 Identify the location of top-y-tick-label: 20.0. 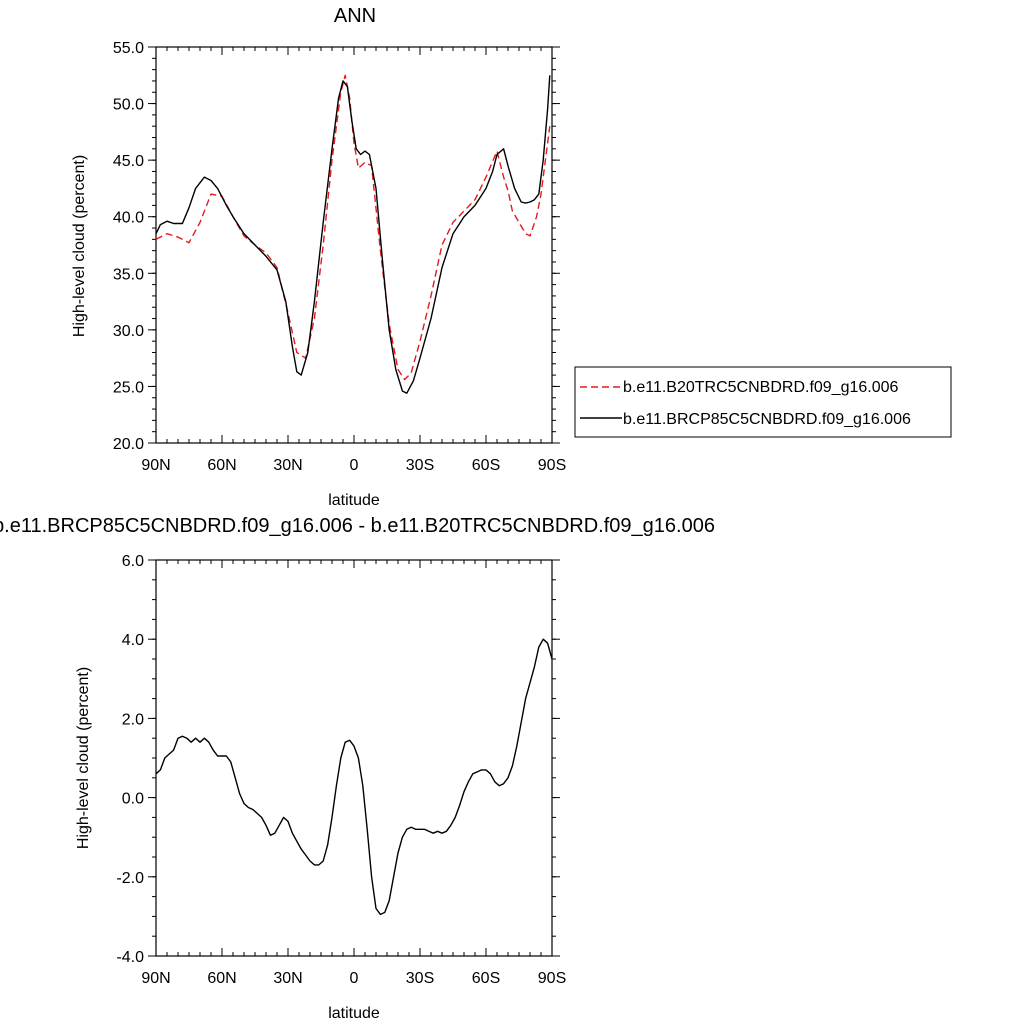
(128, 444).